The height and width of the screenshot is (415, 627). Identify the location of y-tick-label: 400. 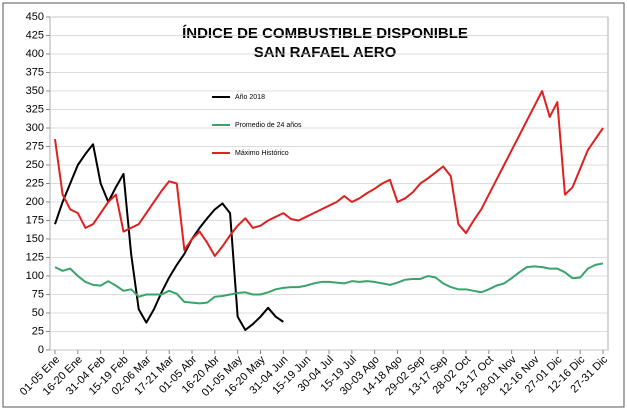
(35, 54).